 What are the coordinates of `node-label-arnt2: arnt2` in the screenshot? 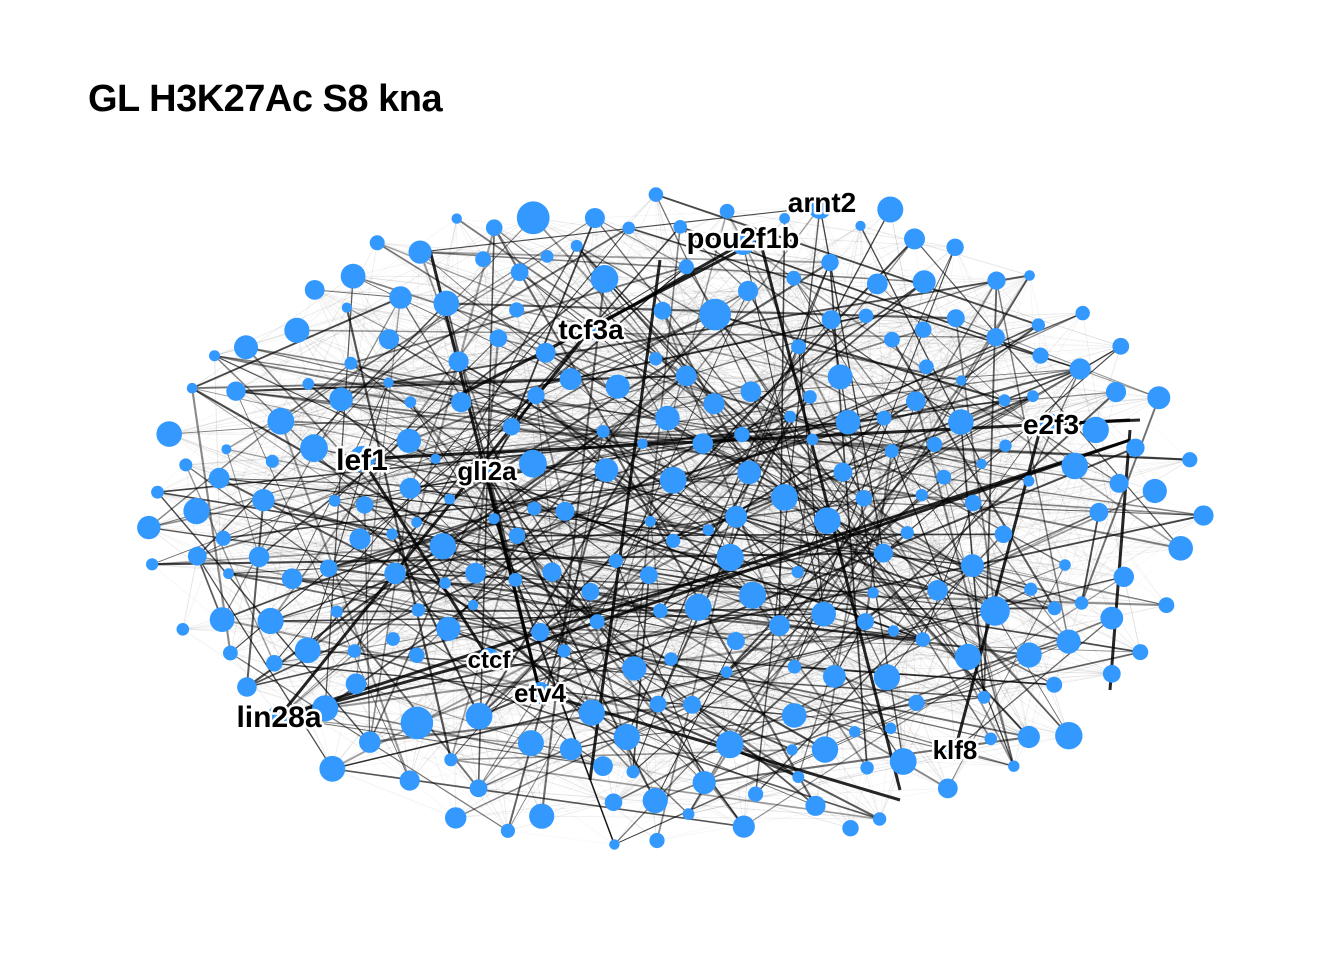 It's located at (822, 202).